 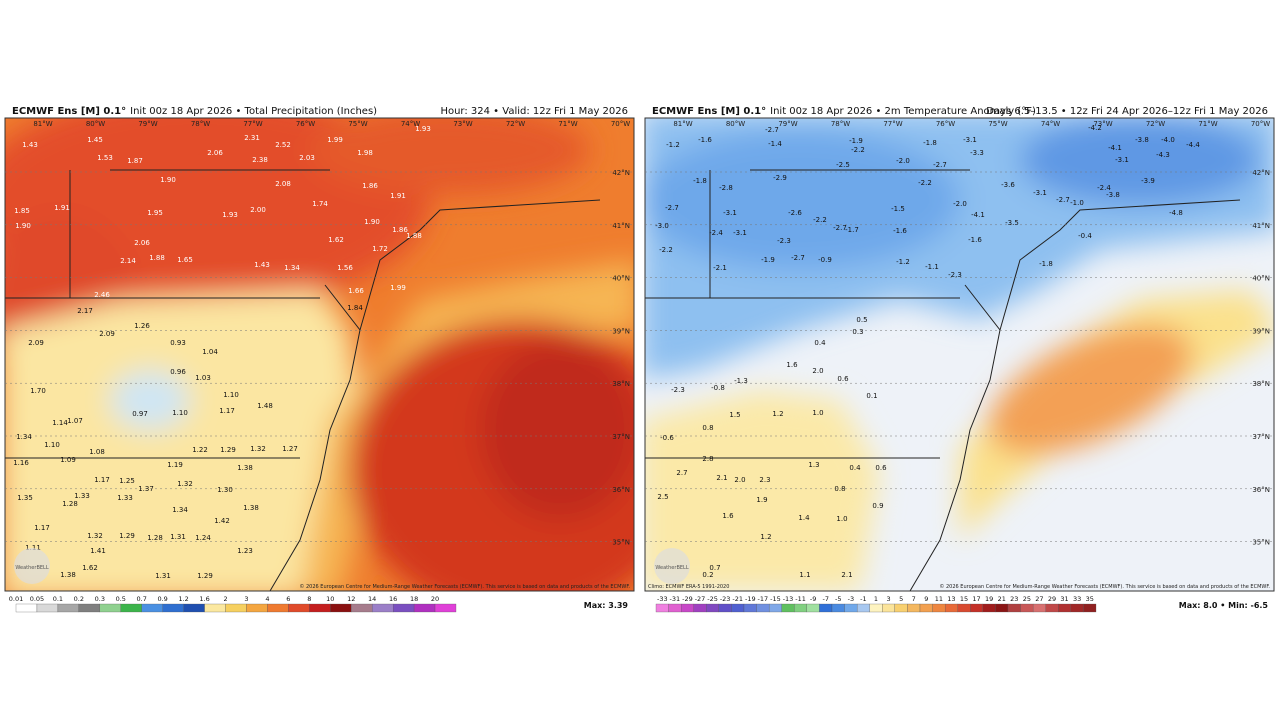 I want to click on map-value: 2.00, so click(x=258, y=210).